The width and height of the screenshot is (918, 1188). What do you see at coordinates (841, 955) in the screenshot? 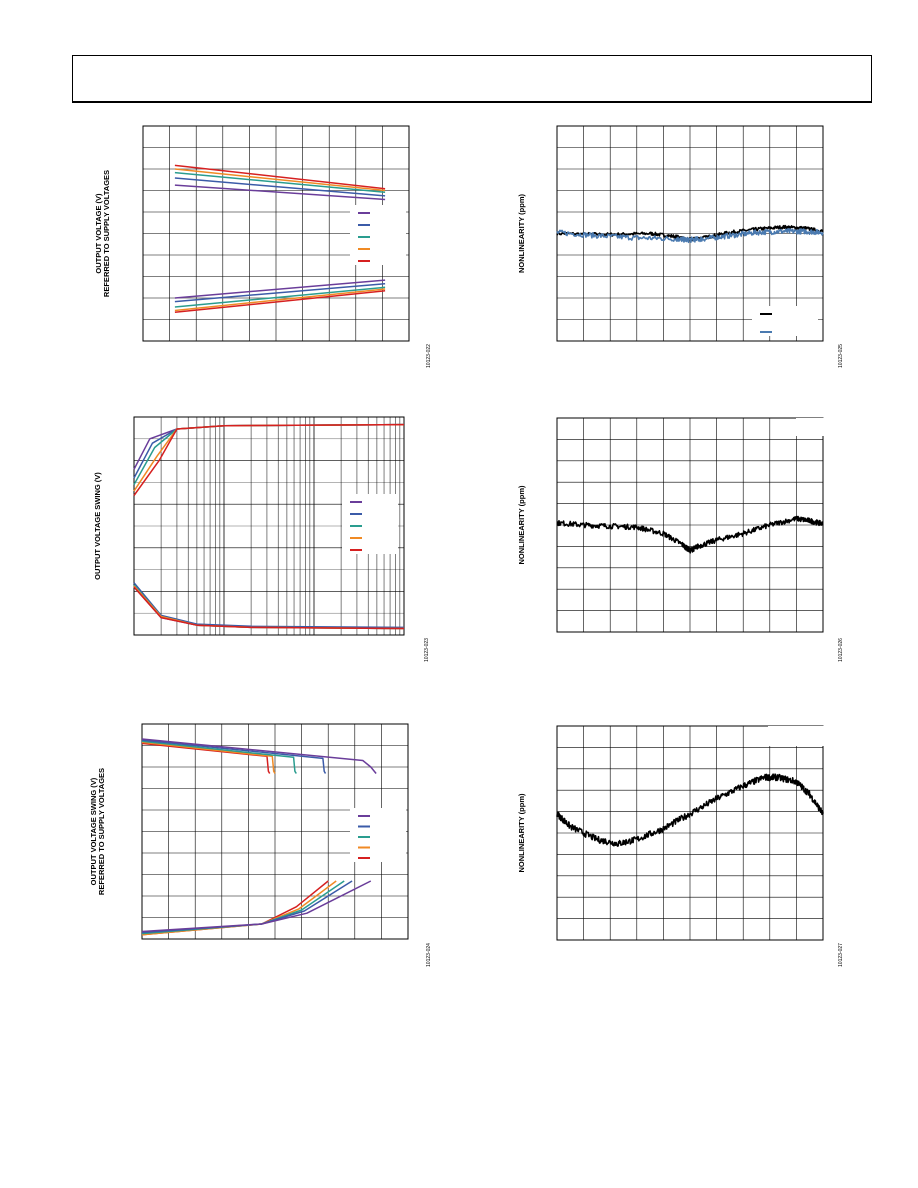
I see `figure-id: 10123-027` at bounding box center [841, 955].